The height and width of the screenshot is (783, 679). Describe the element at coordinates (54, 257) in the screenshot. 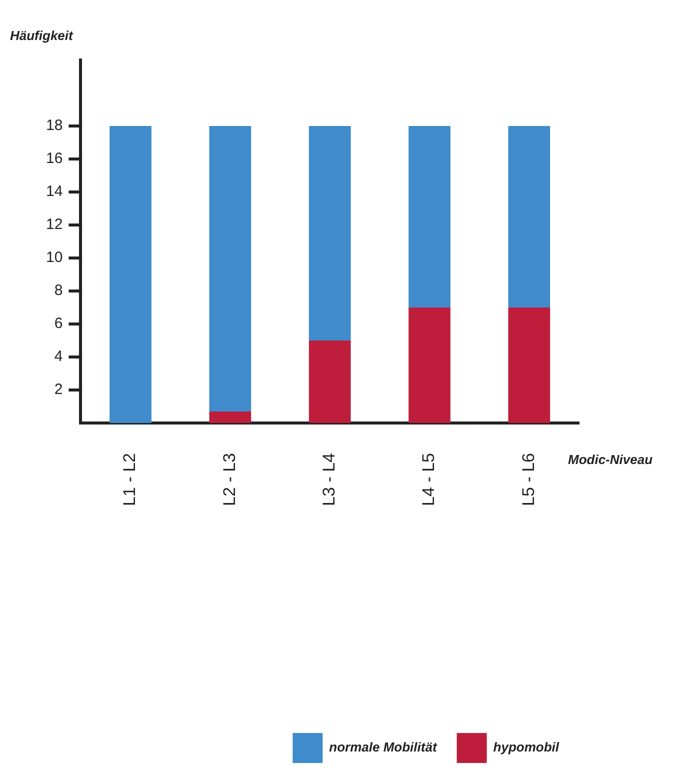

I see `y-tick-label: 10` at that location.